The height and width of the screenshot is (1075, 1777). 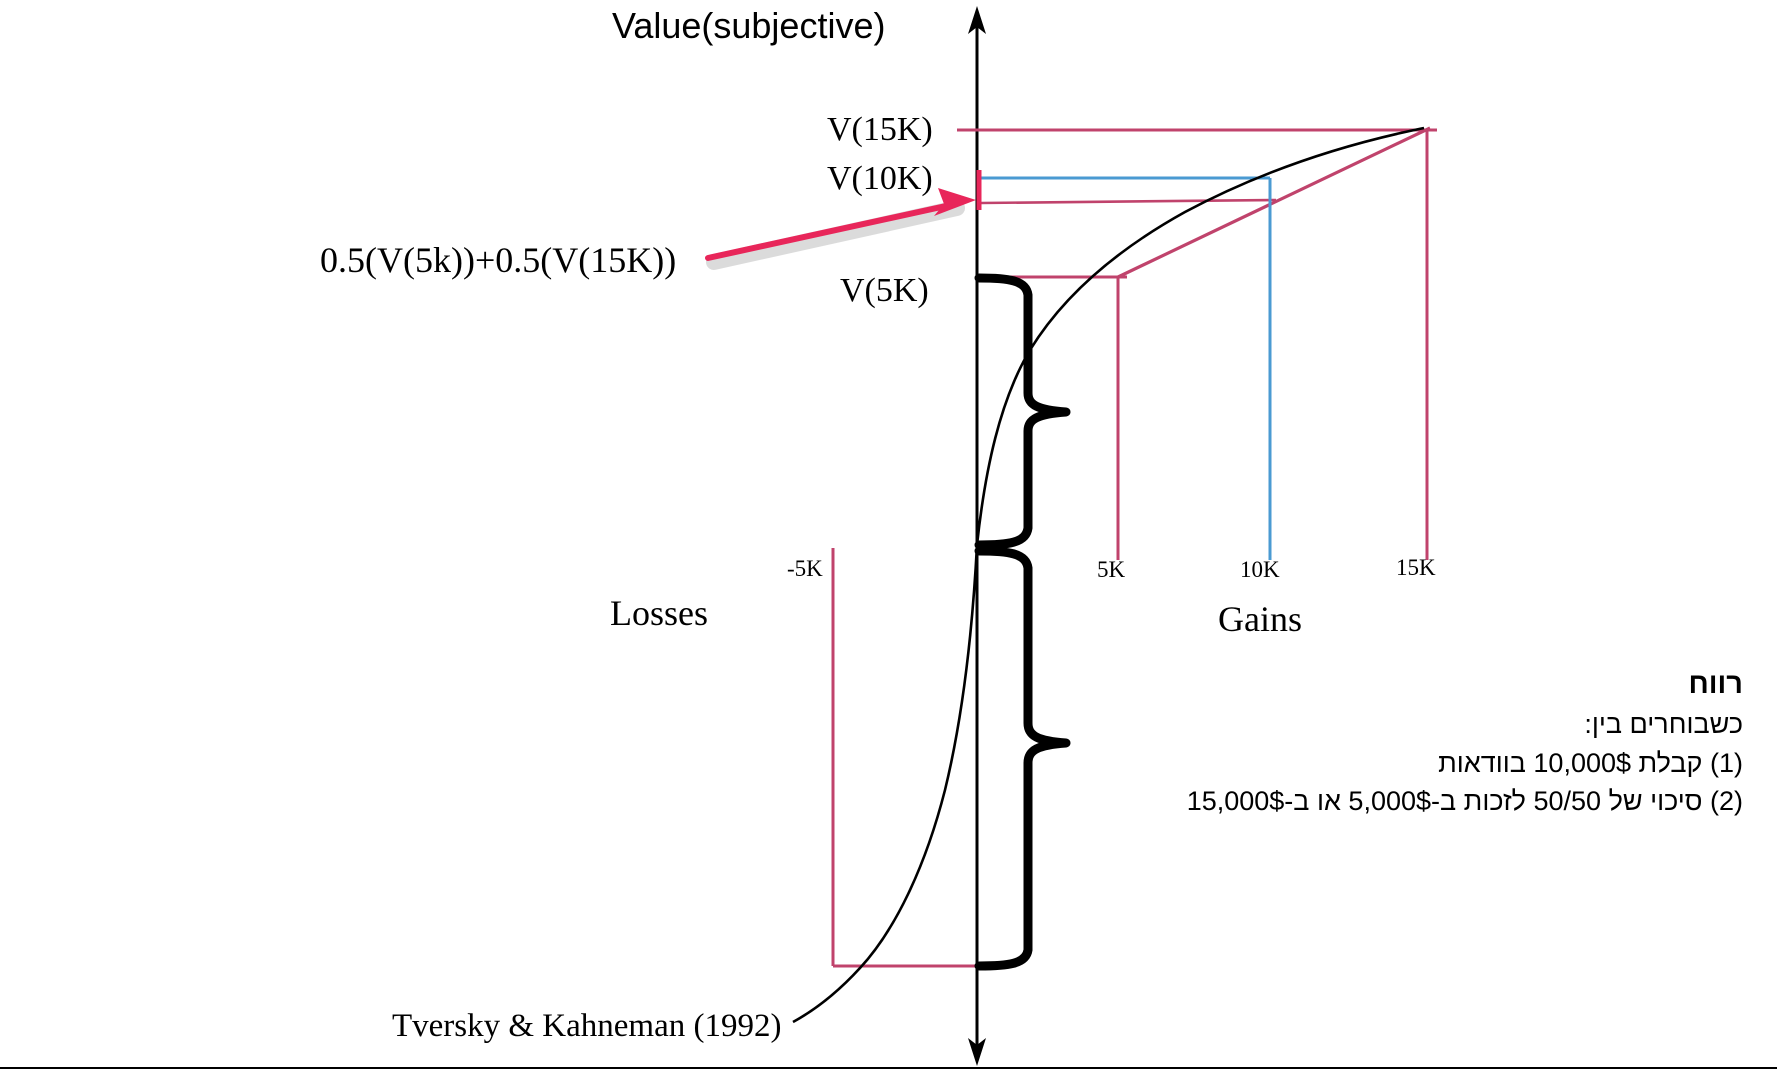 What do you see at coordinates (885, 784) in the screenshot?
I see `losses-curve` at bounding box center [885, 784].